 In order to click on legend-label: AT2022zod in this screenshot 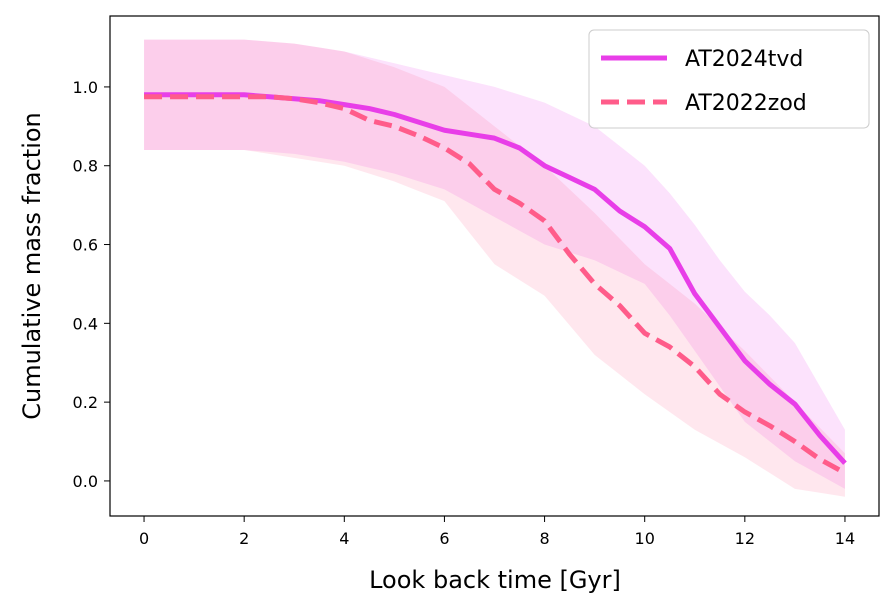, I will do `click(746, 103)`.